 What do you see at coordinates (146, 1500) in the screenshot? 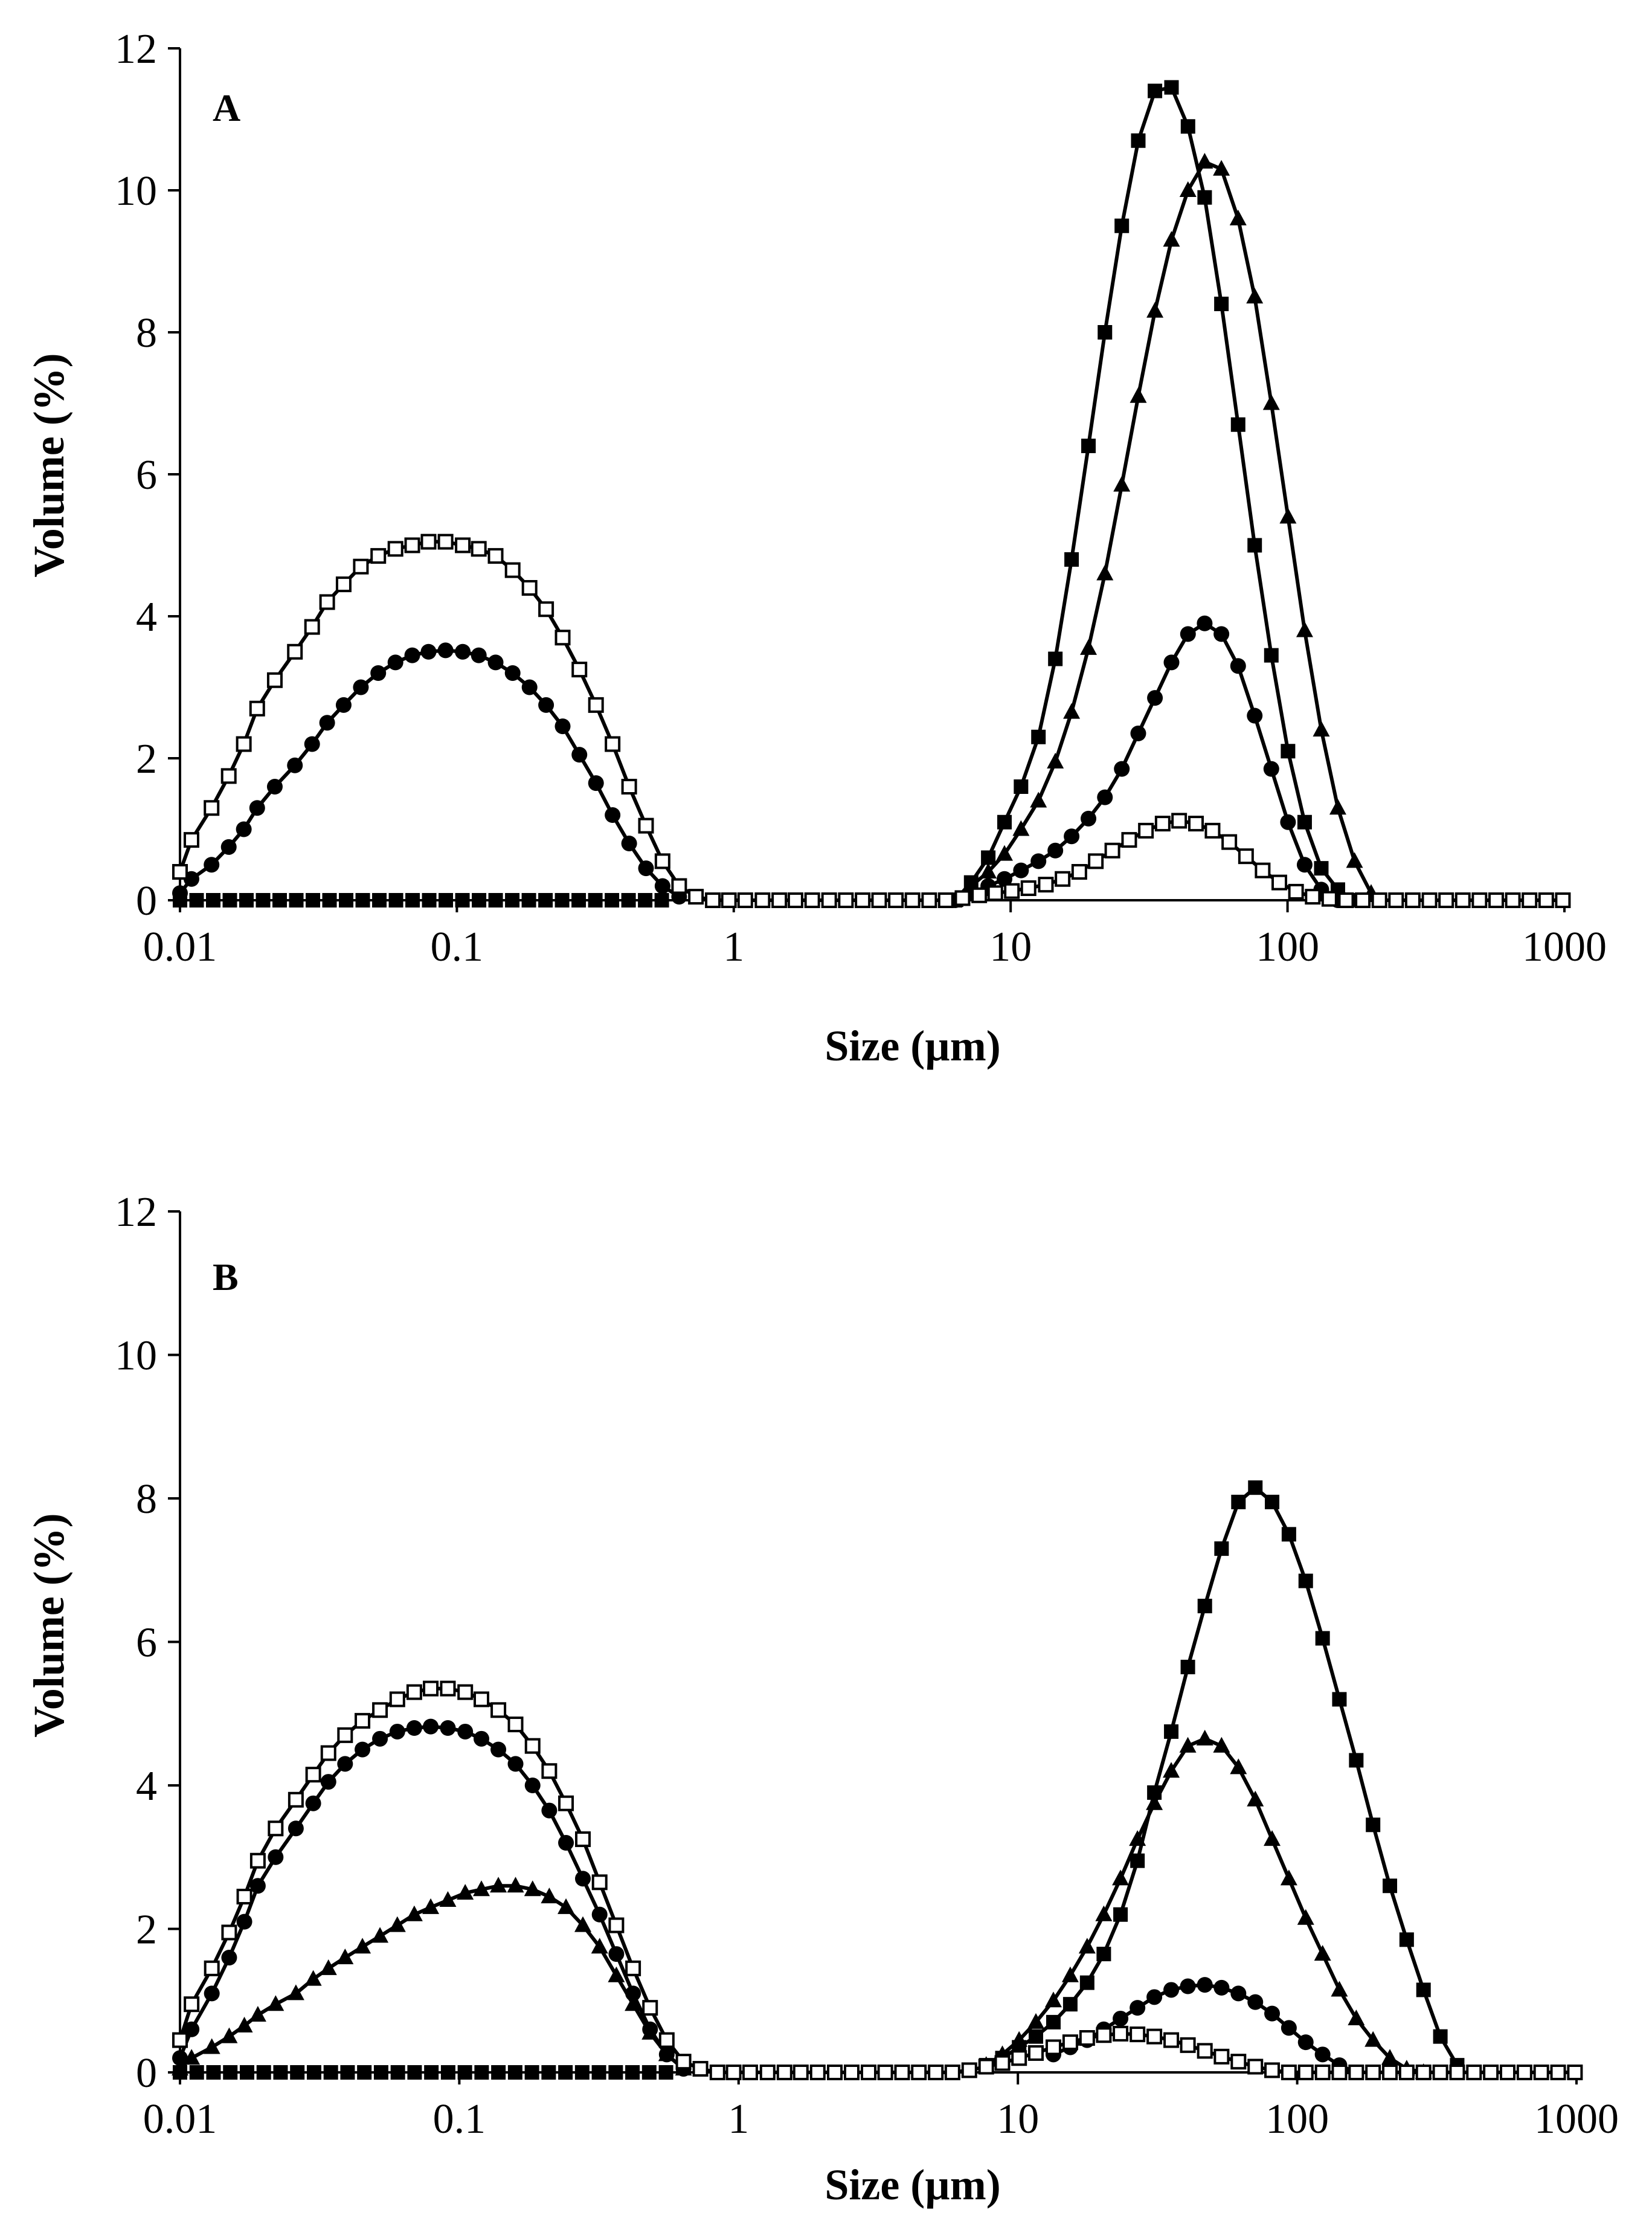
I see `y-tick-label: 8` at bounding box center [146, 1500].